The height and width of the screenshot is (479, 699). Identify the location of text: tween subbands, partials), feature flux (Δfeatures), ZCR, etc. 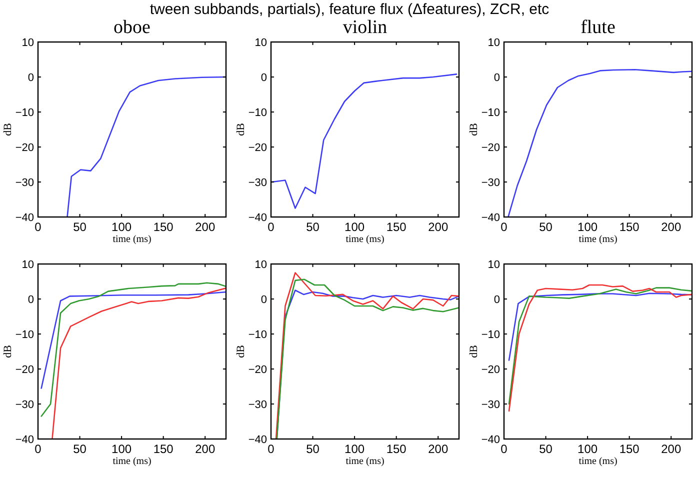
(350, 9).